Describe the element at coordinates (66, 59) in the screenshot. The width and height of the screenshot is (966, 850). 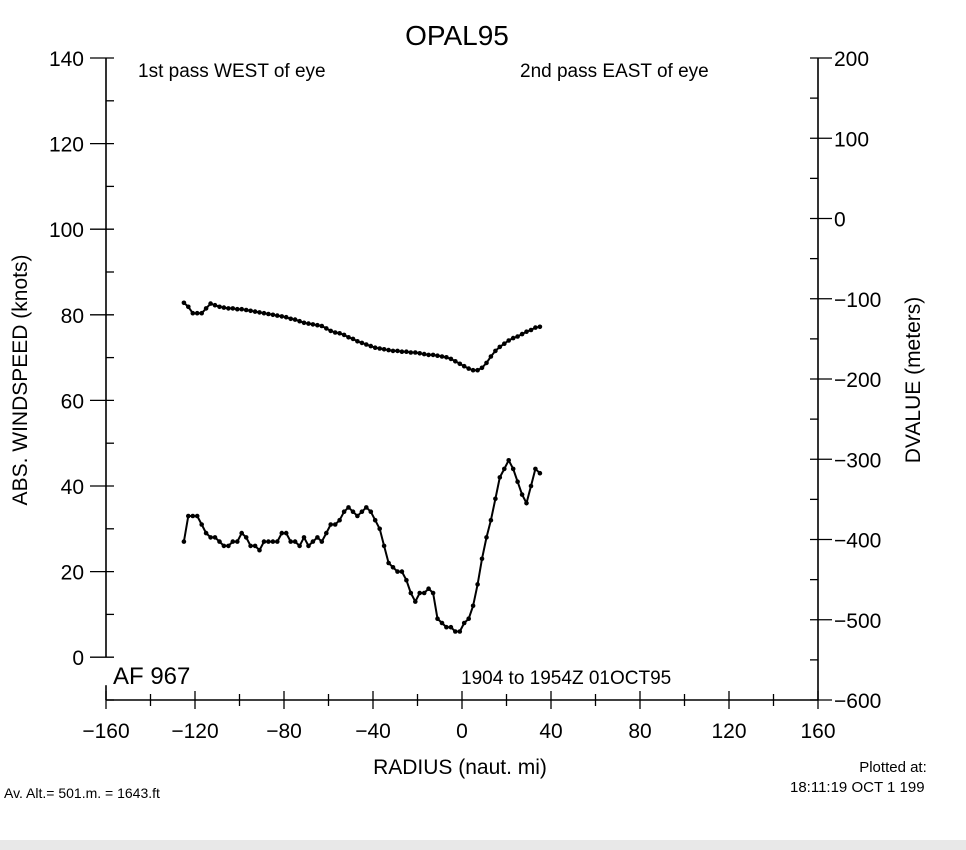
I see `y-tick-label: 140` at that location.